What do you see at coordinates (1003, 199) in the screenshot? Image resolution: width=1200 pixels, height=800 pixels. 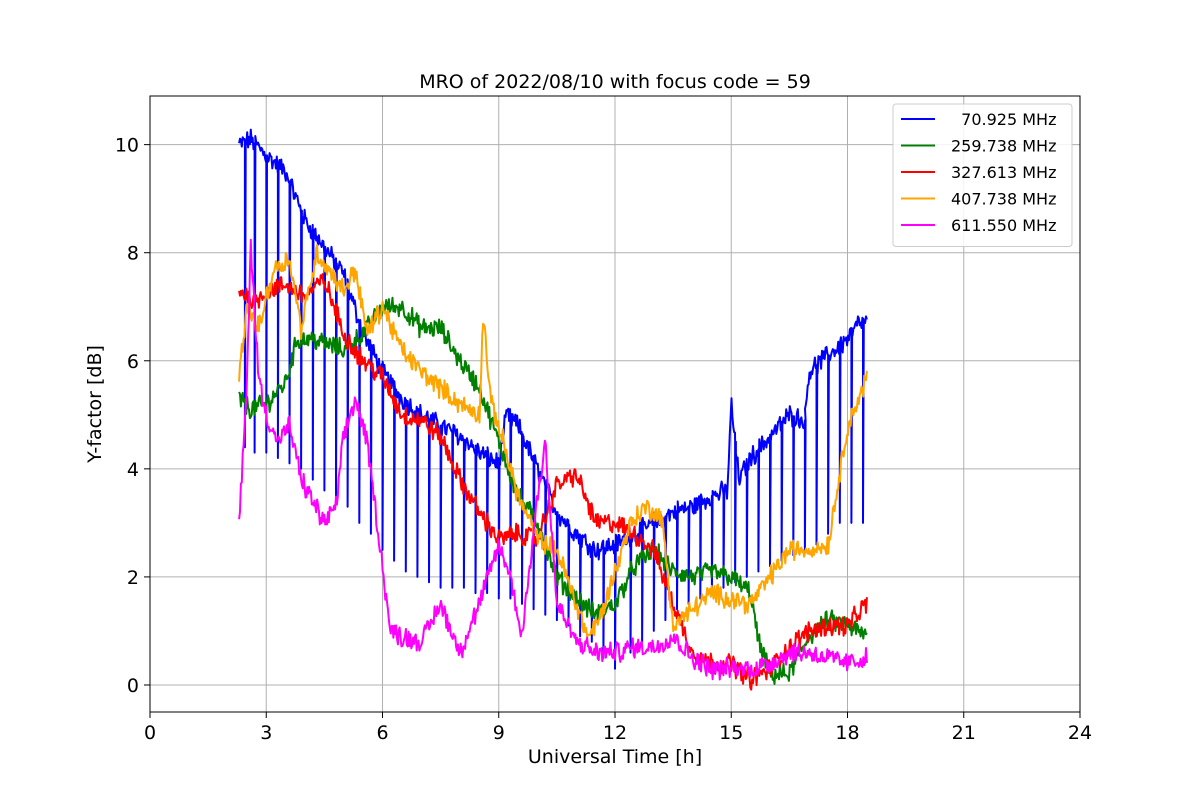 I see `legend-label: 407.738 MHz` at bounding box center [1003, 199].